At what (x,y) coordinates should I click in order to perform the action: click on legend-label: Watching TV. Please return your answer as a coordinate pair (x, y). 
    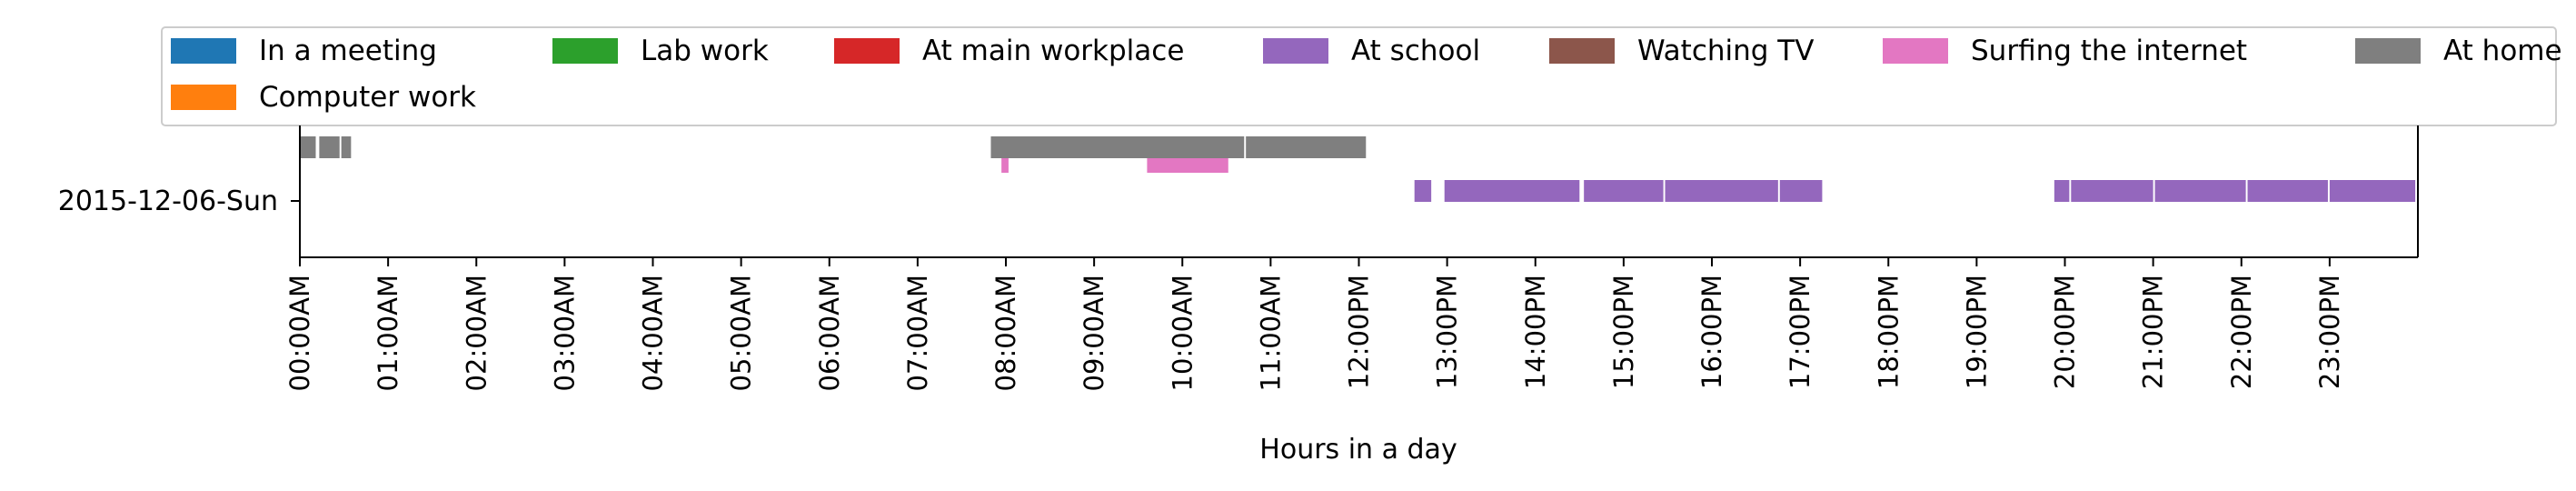
    Looking at the image, I should click on (1725, 51).